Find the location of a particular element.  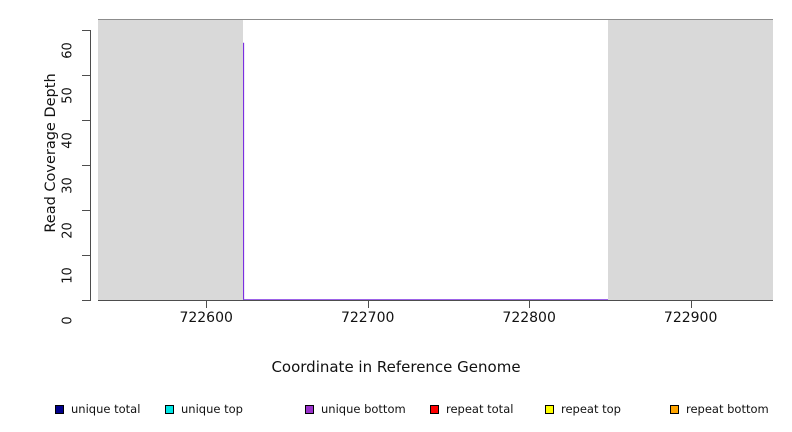

legend-item-repeat-total: repeat total is located at coordinates (471, 409).